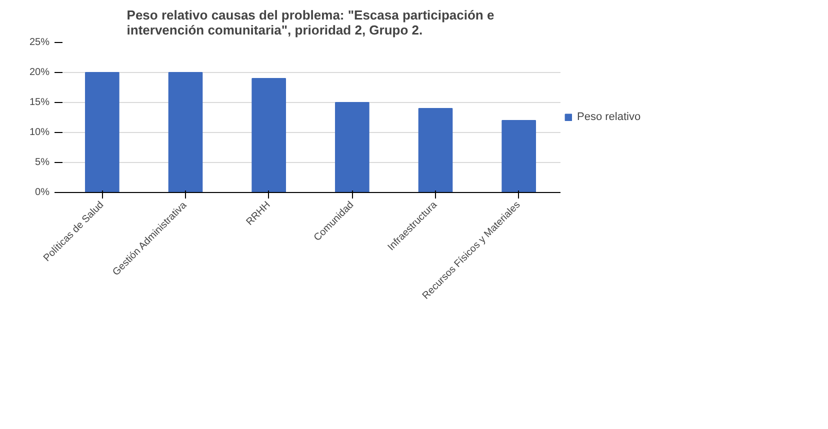  What do you see at coordinates (39, 72) in the screenshot?
I see `y-tick-label: 20%` at bounding box center [39, 72].